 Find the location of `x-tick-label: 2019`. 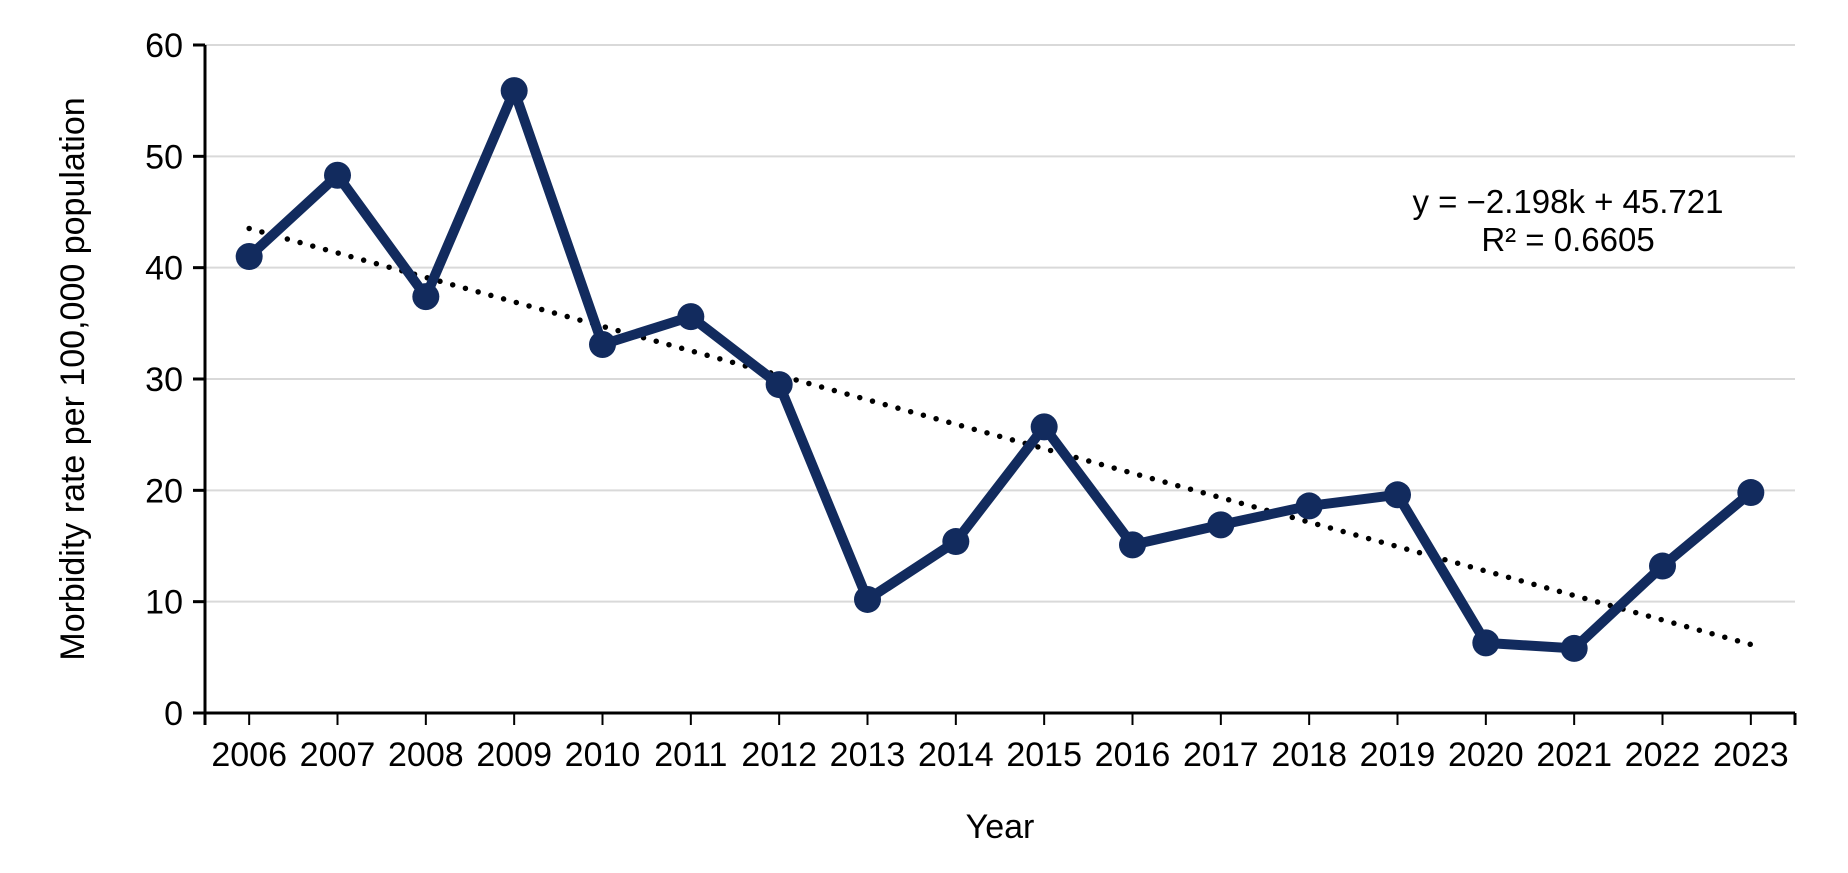

x-tick-label: 2019 is located at coordinates (1398, 755).